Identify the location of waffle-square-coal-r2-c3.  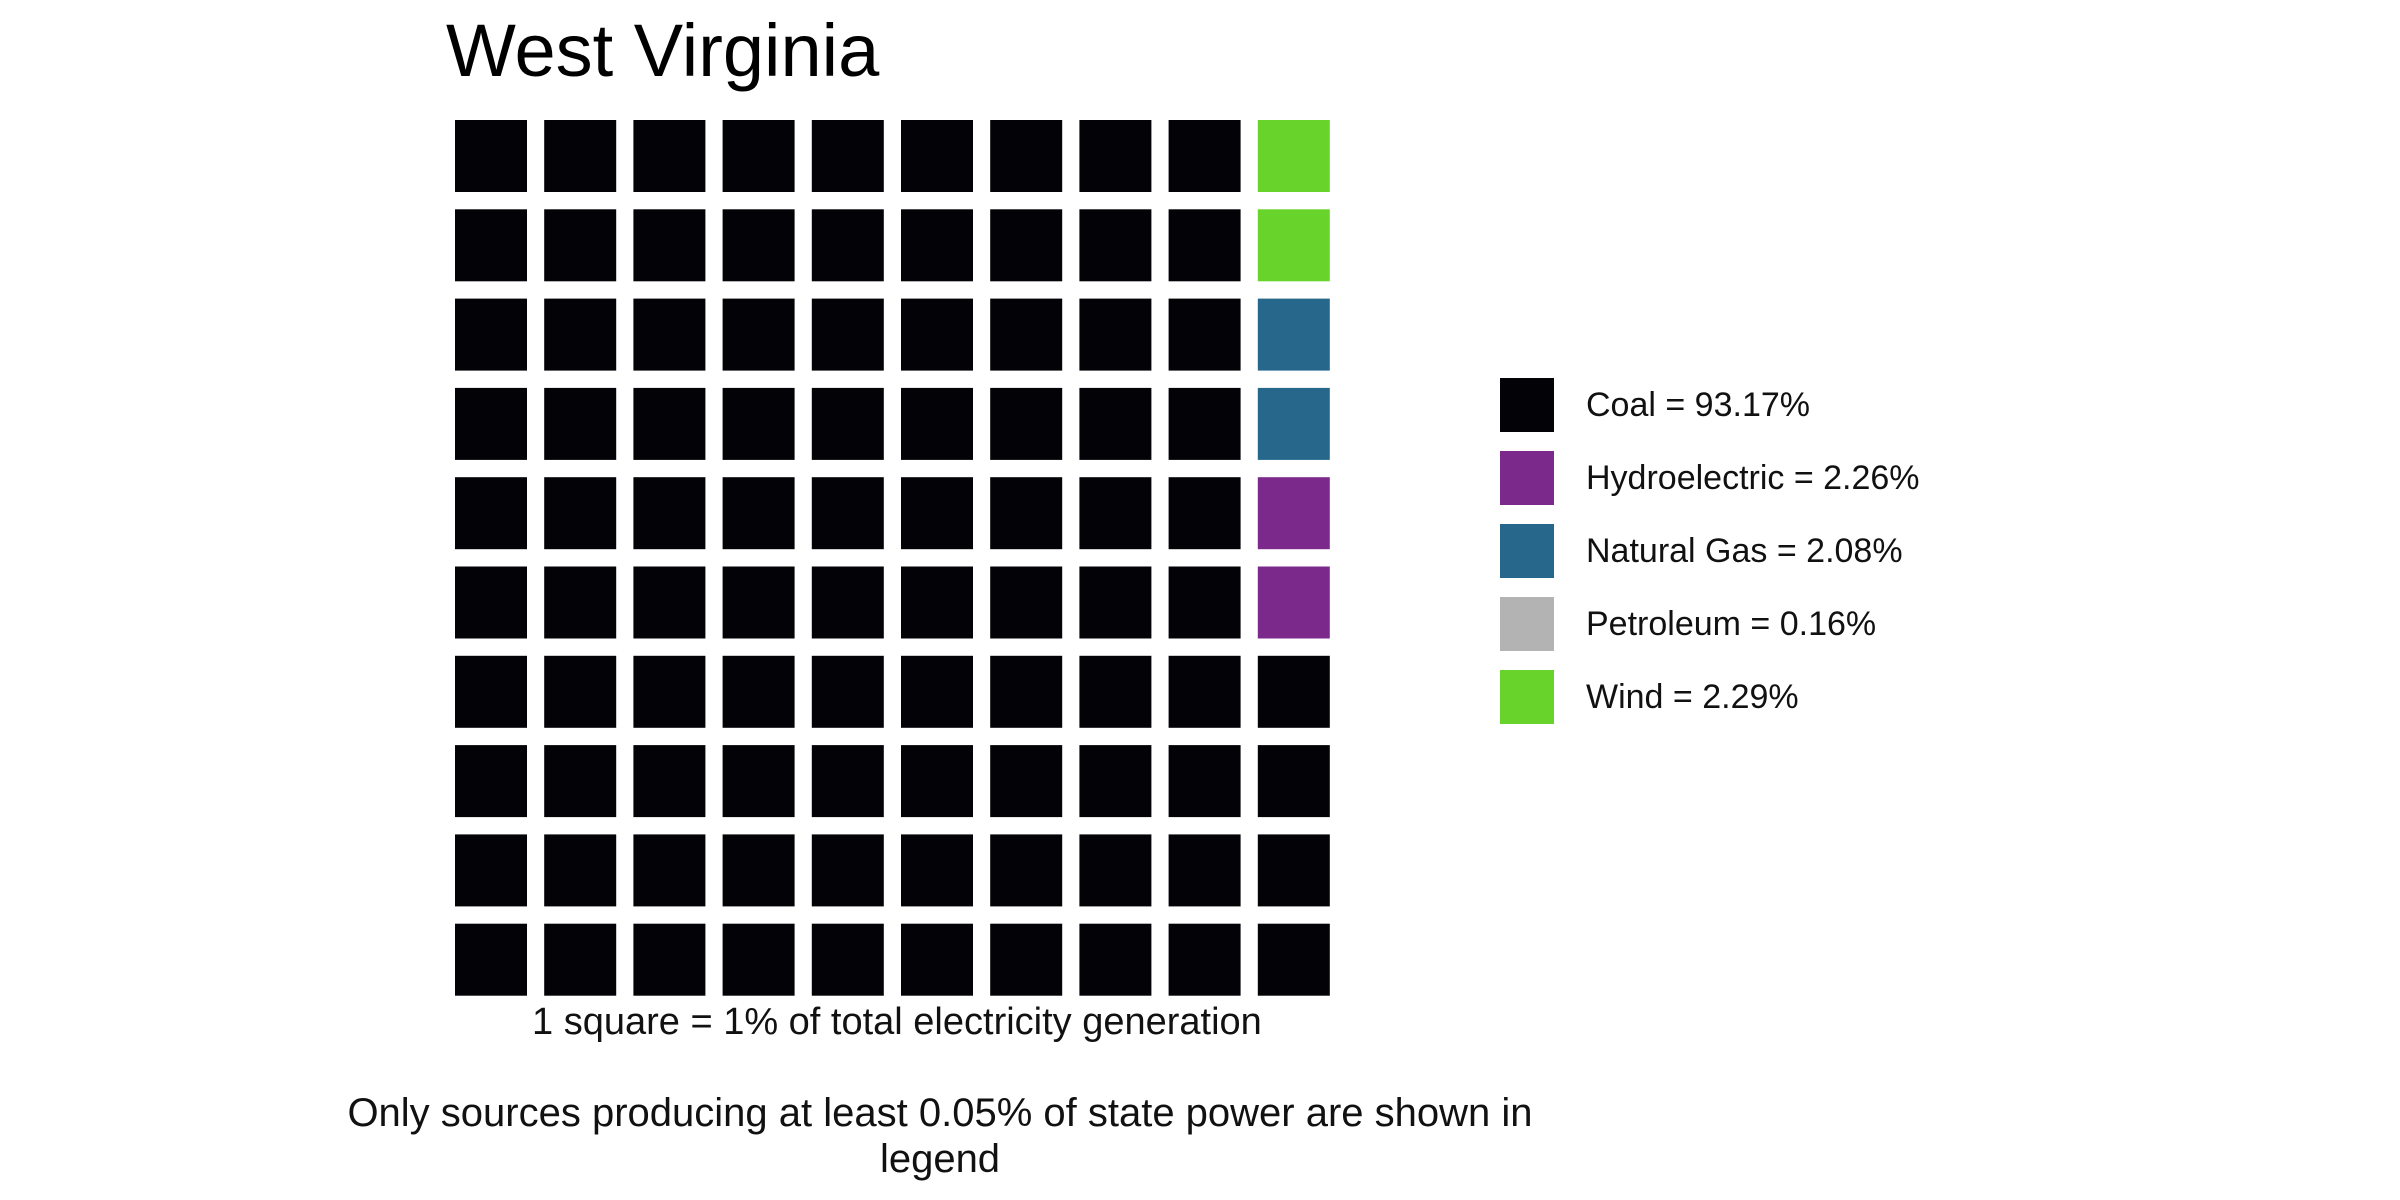
(669, 245).